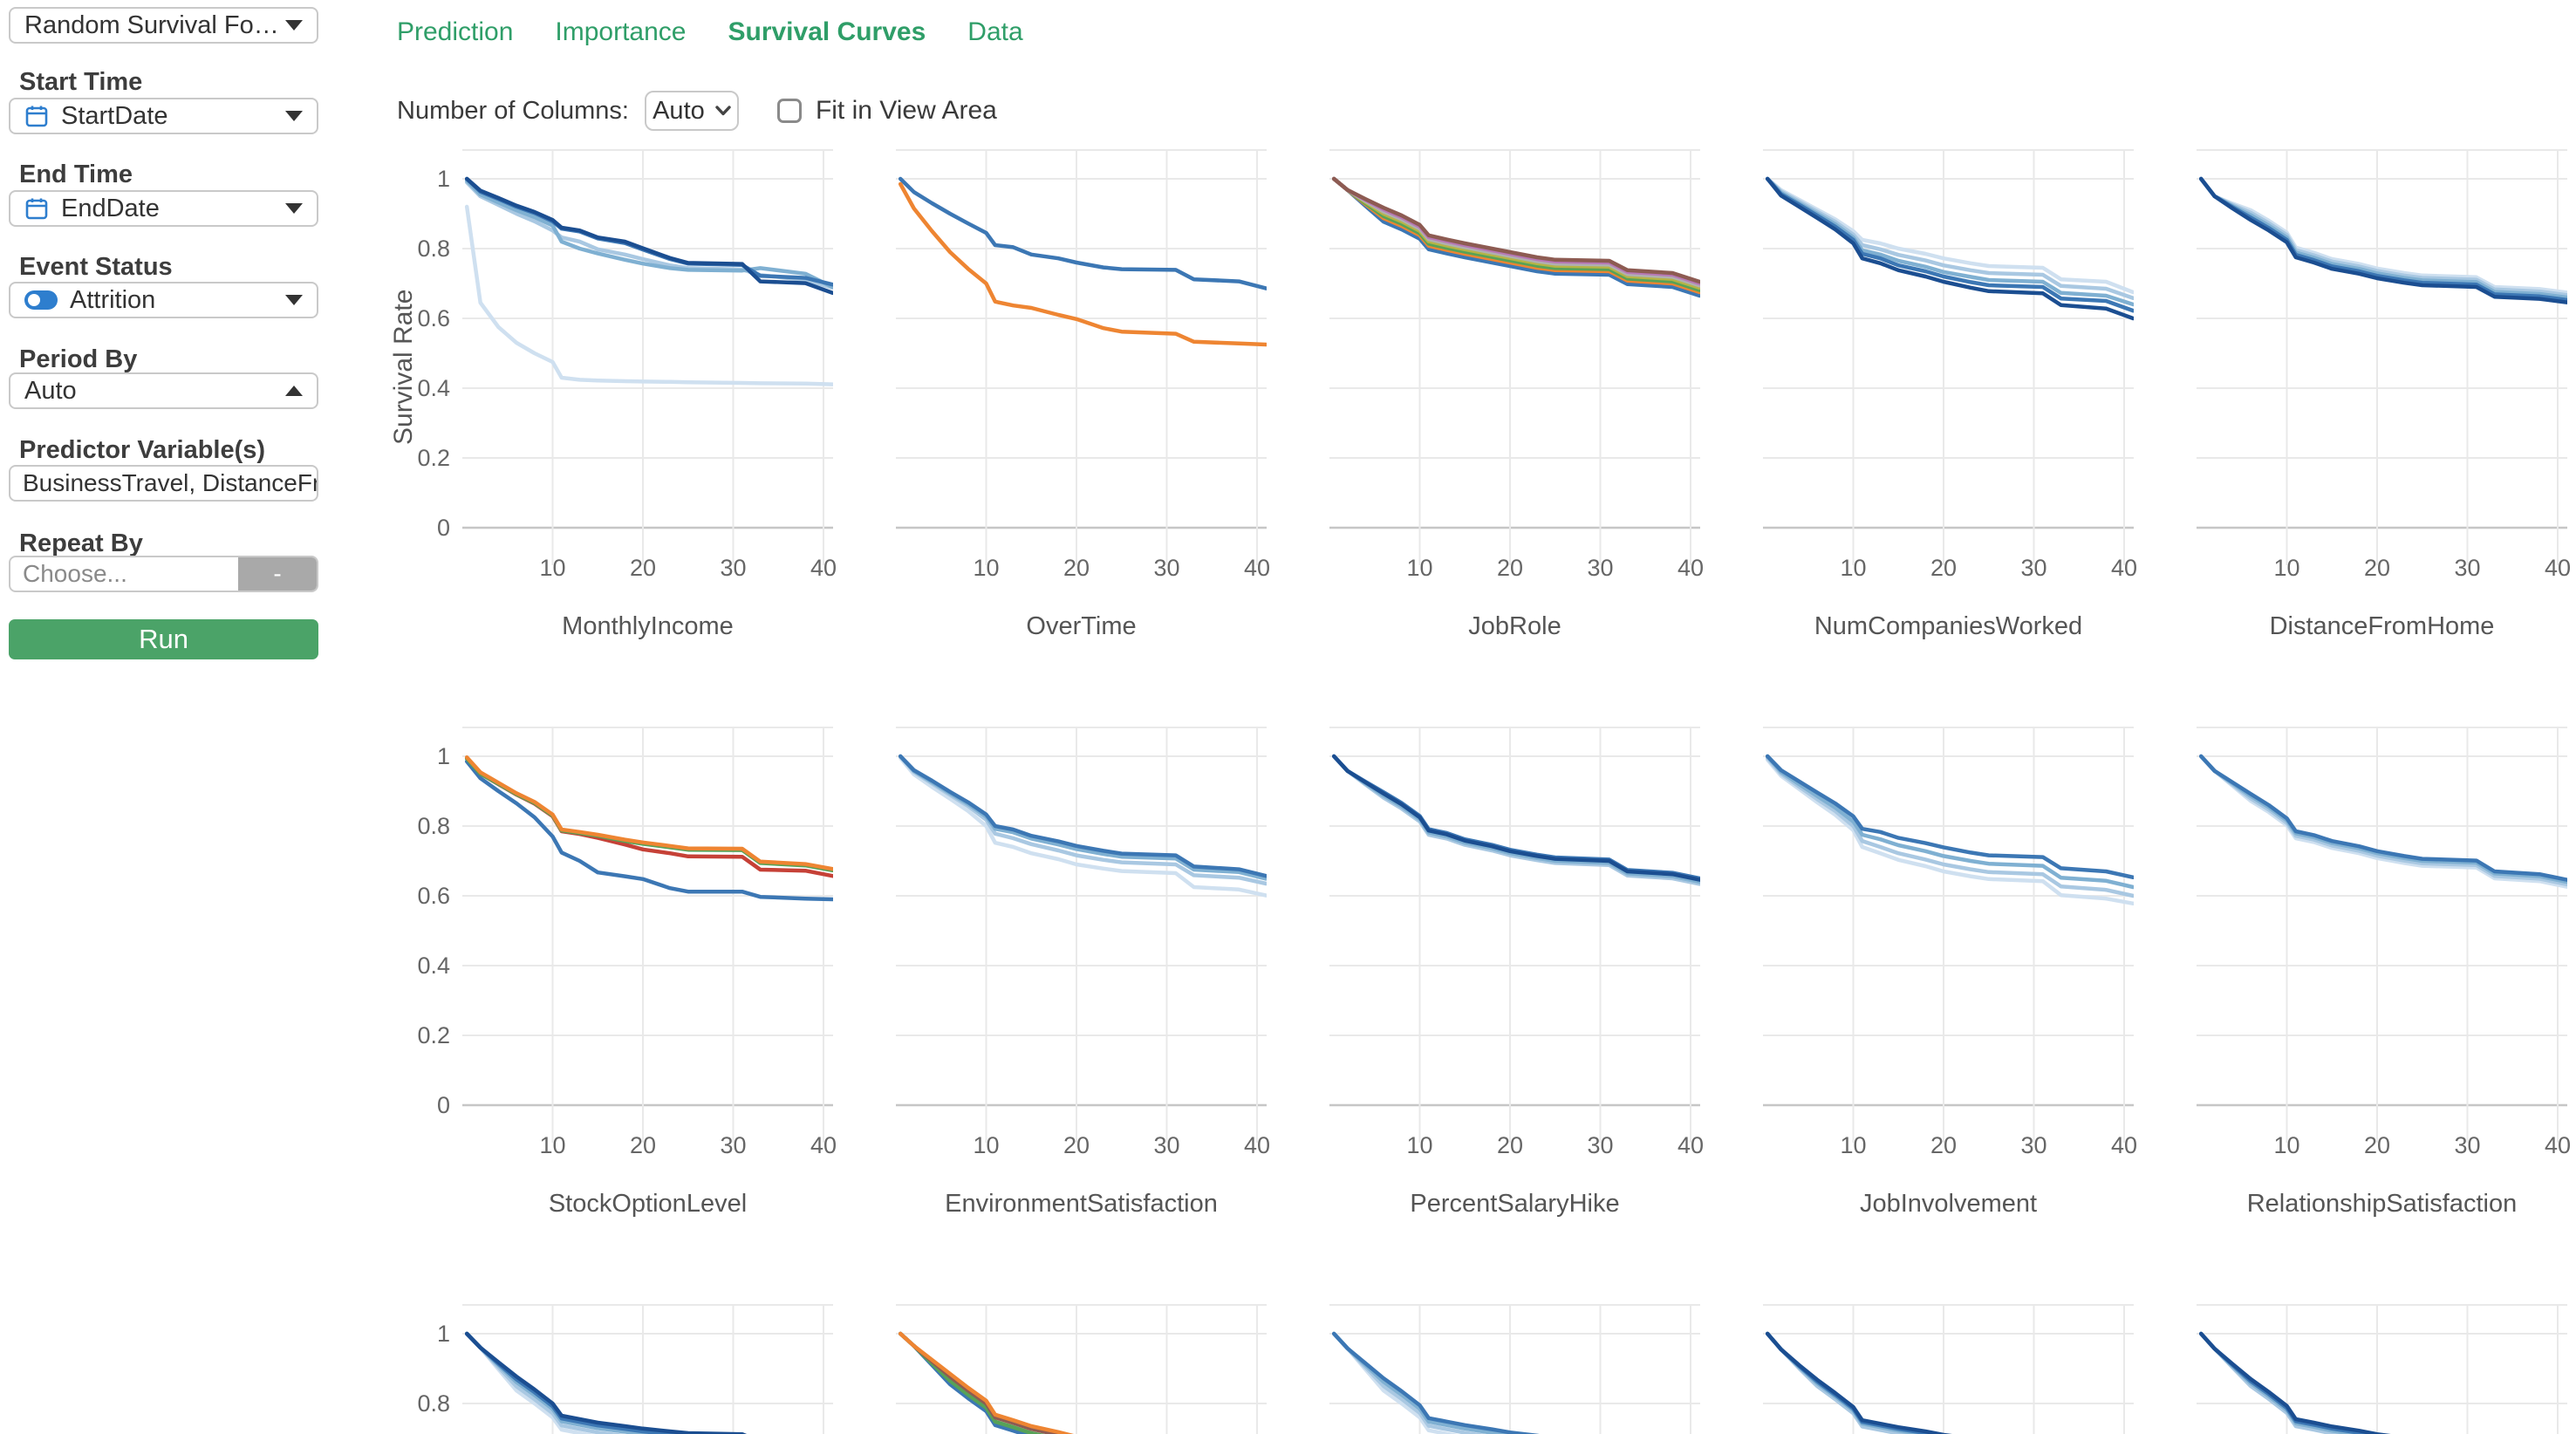 The height and width of the screenshot is (1434, 2576). Describe the element at coordinates (995, 31) in the screenshot. I see `tab-data: Data` at that location.